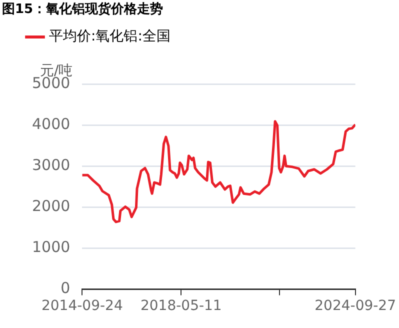  I want to click on y-tick-label: 4000, so click(51, 123).